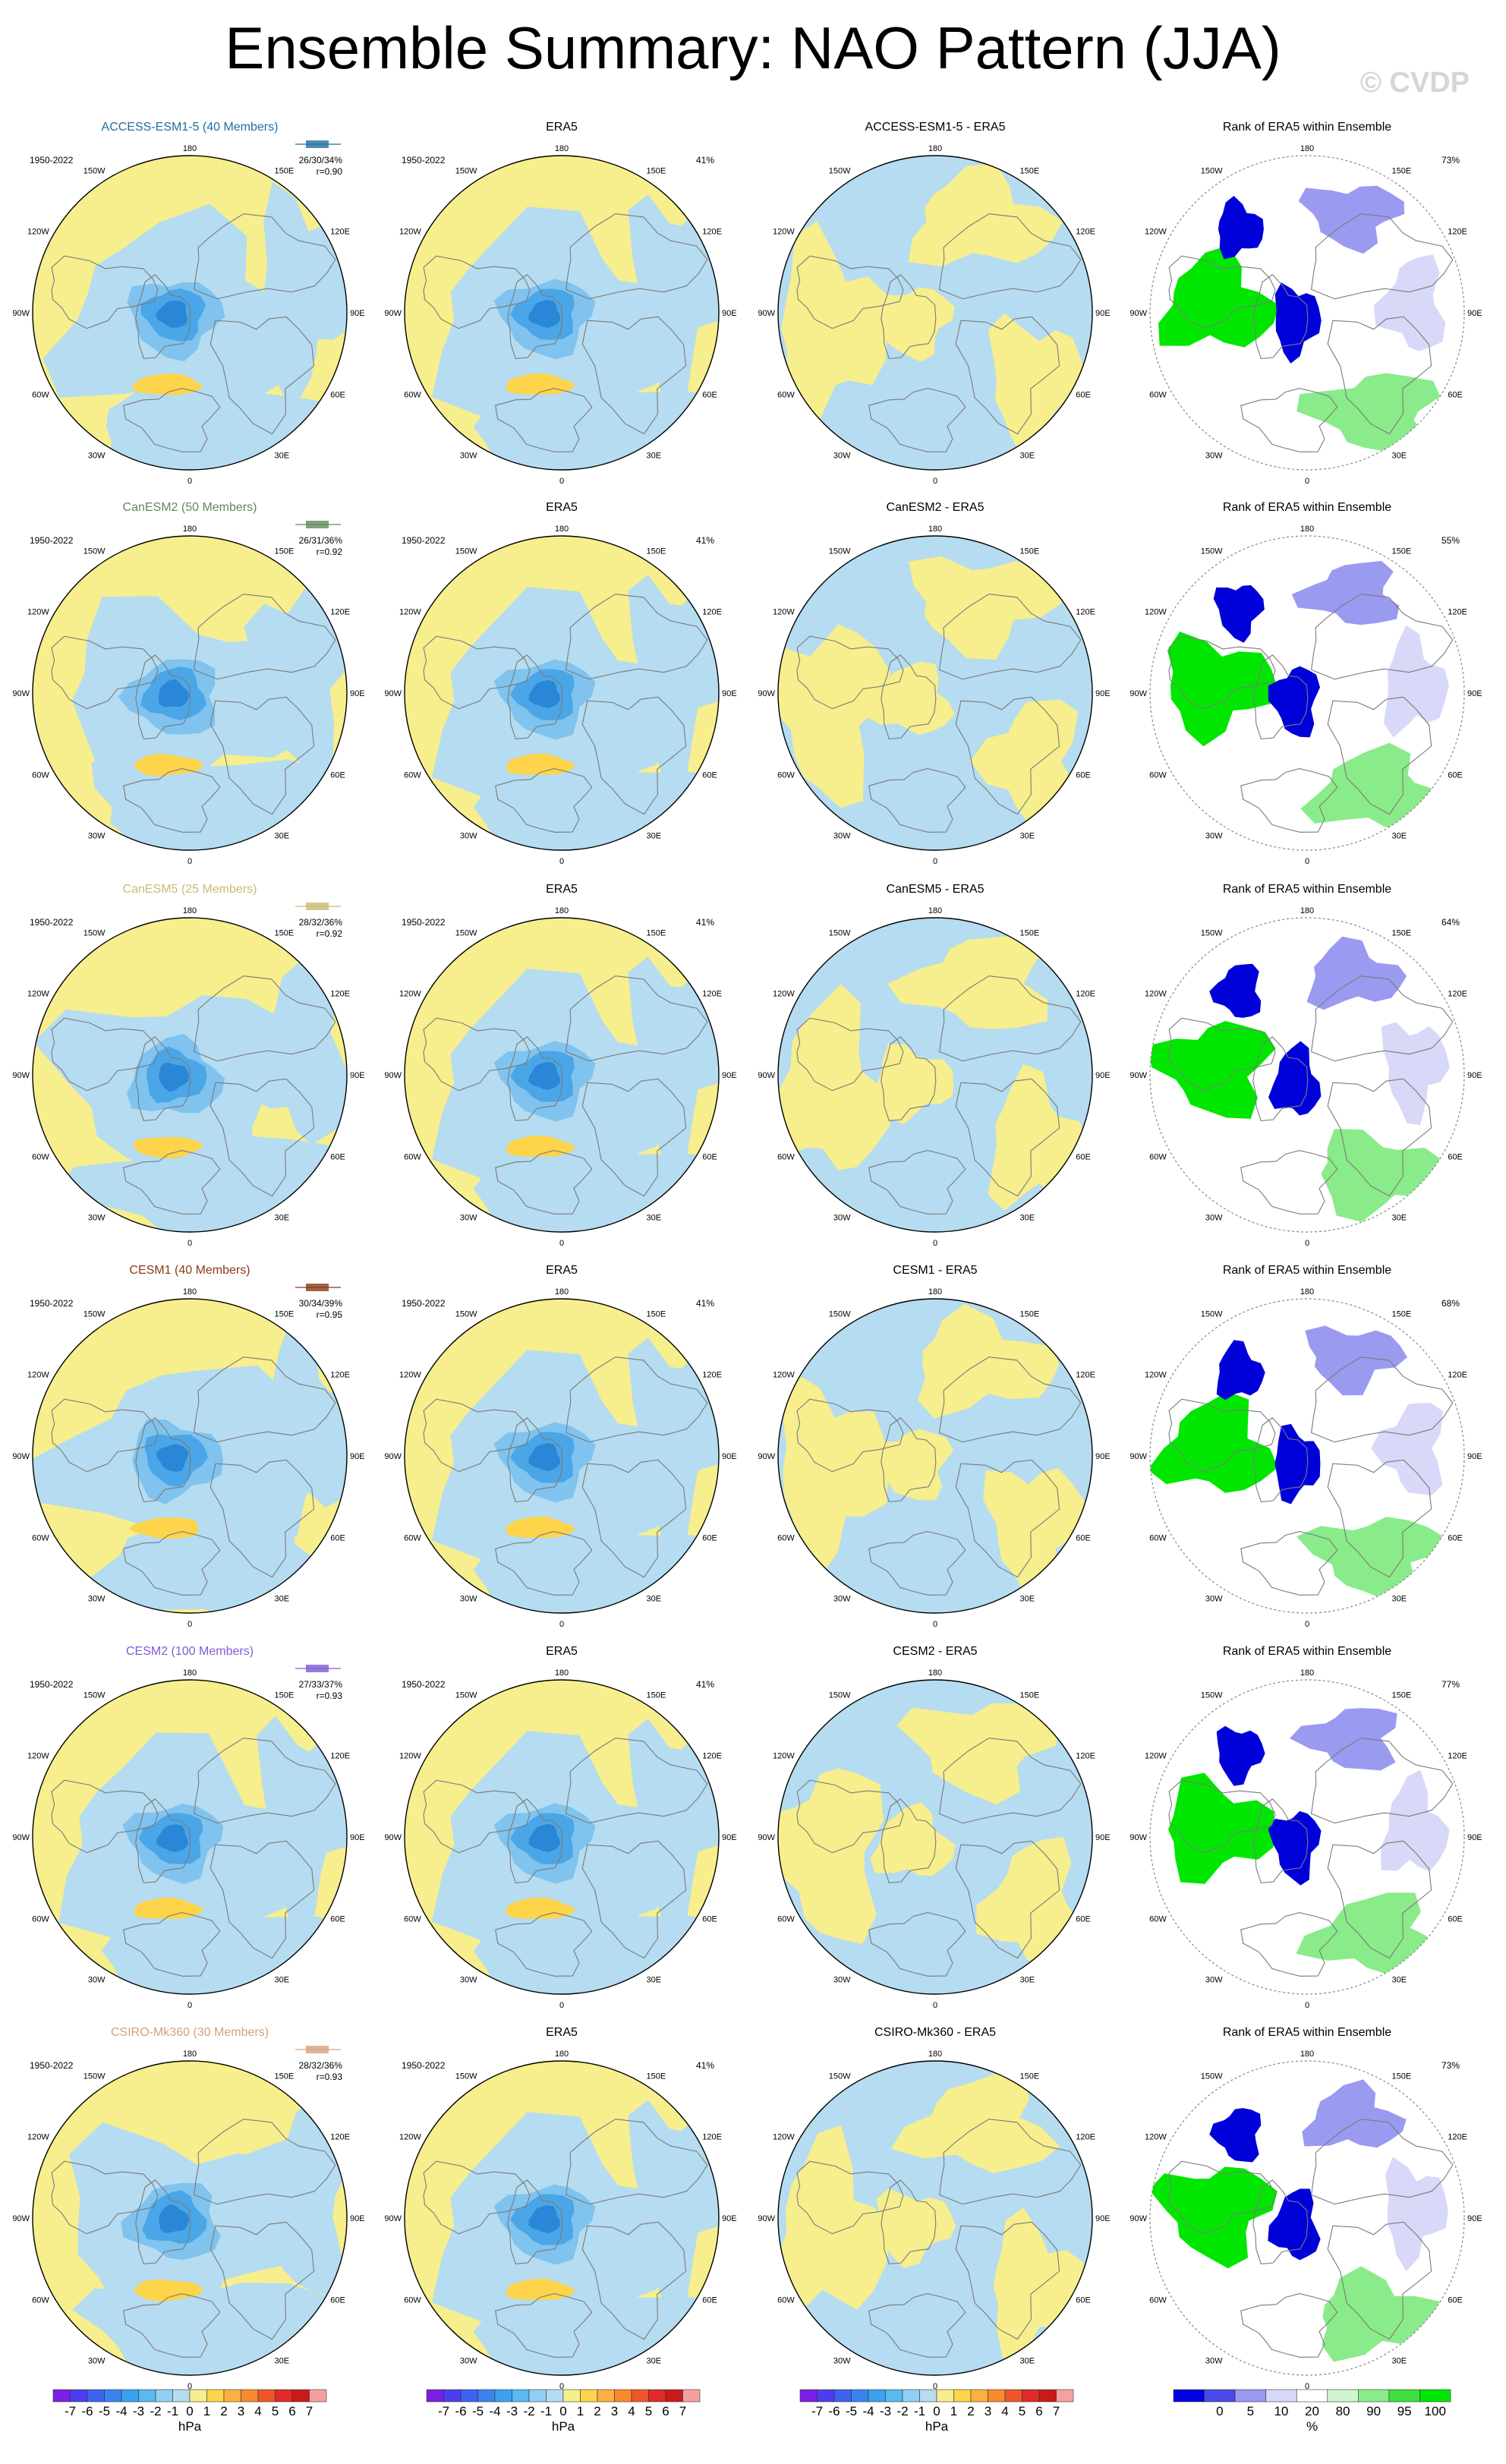 The height and width of the screenshot is (2464, 1506). What do you see at coordinates (172, 1838) in the screenshot?
I see `negative-core` at bounding box center [172, 1838].